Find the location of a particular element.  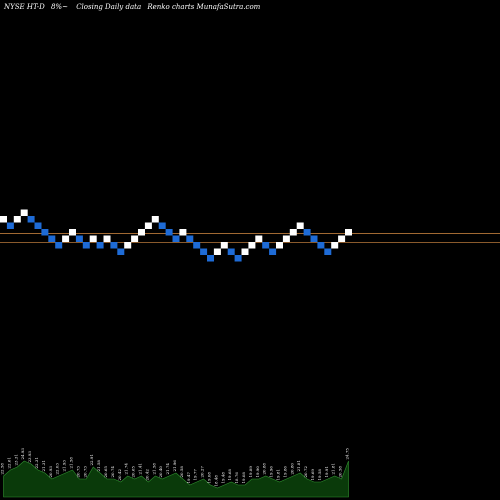

volume-value-label: 19.90 is located at coordinates (257, 472).